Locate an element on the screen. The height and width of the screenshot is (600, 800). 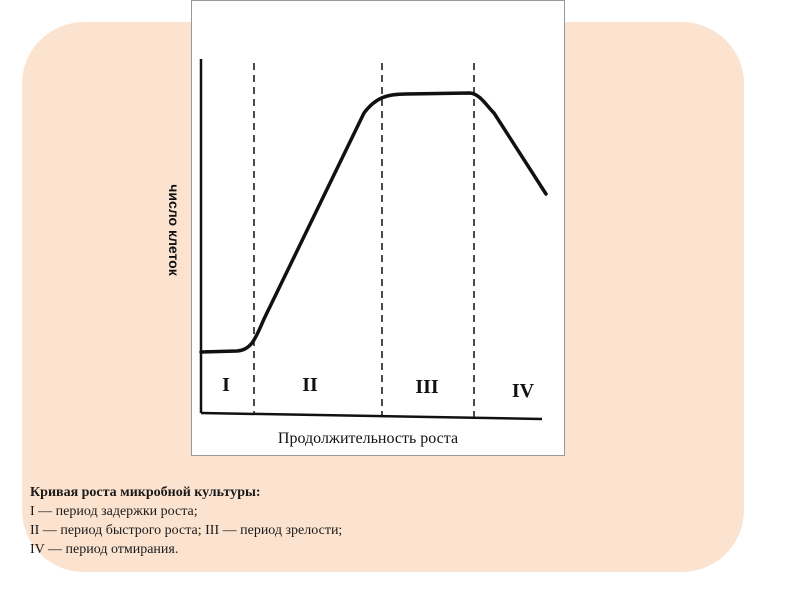
x-axis-label: Продолжительность роста is located at coordinates (368, 438).